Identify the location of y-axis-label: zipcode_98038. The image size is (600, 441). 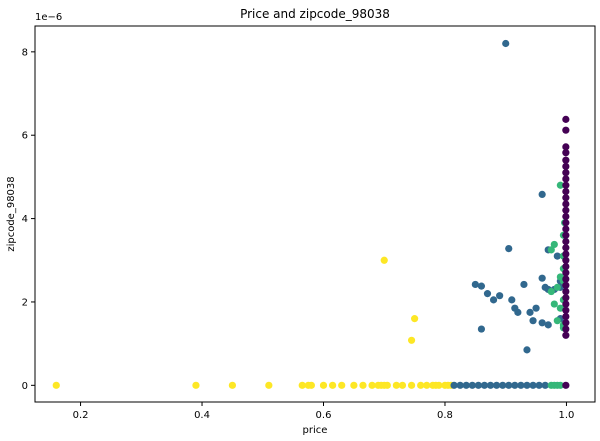
(11, 213).